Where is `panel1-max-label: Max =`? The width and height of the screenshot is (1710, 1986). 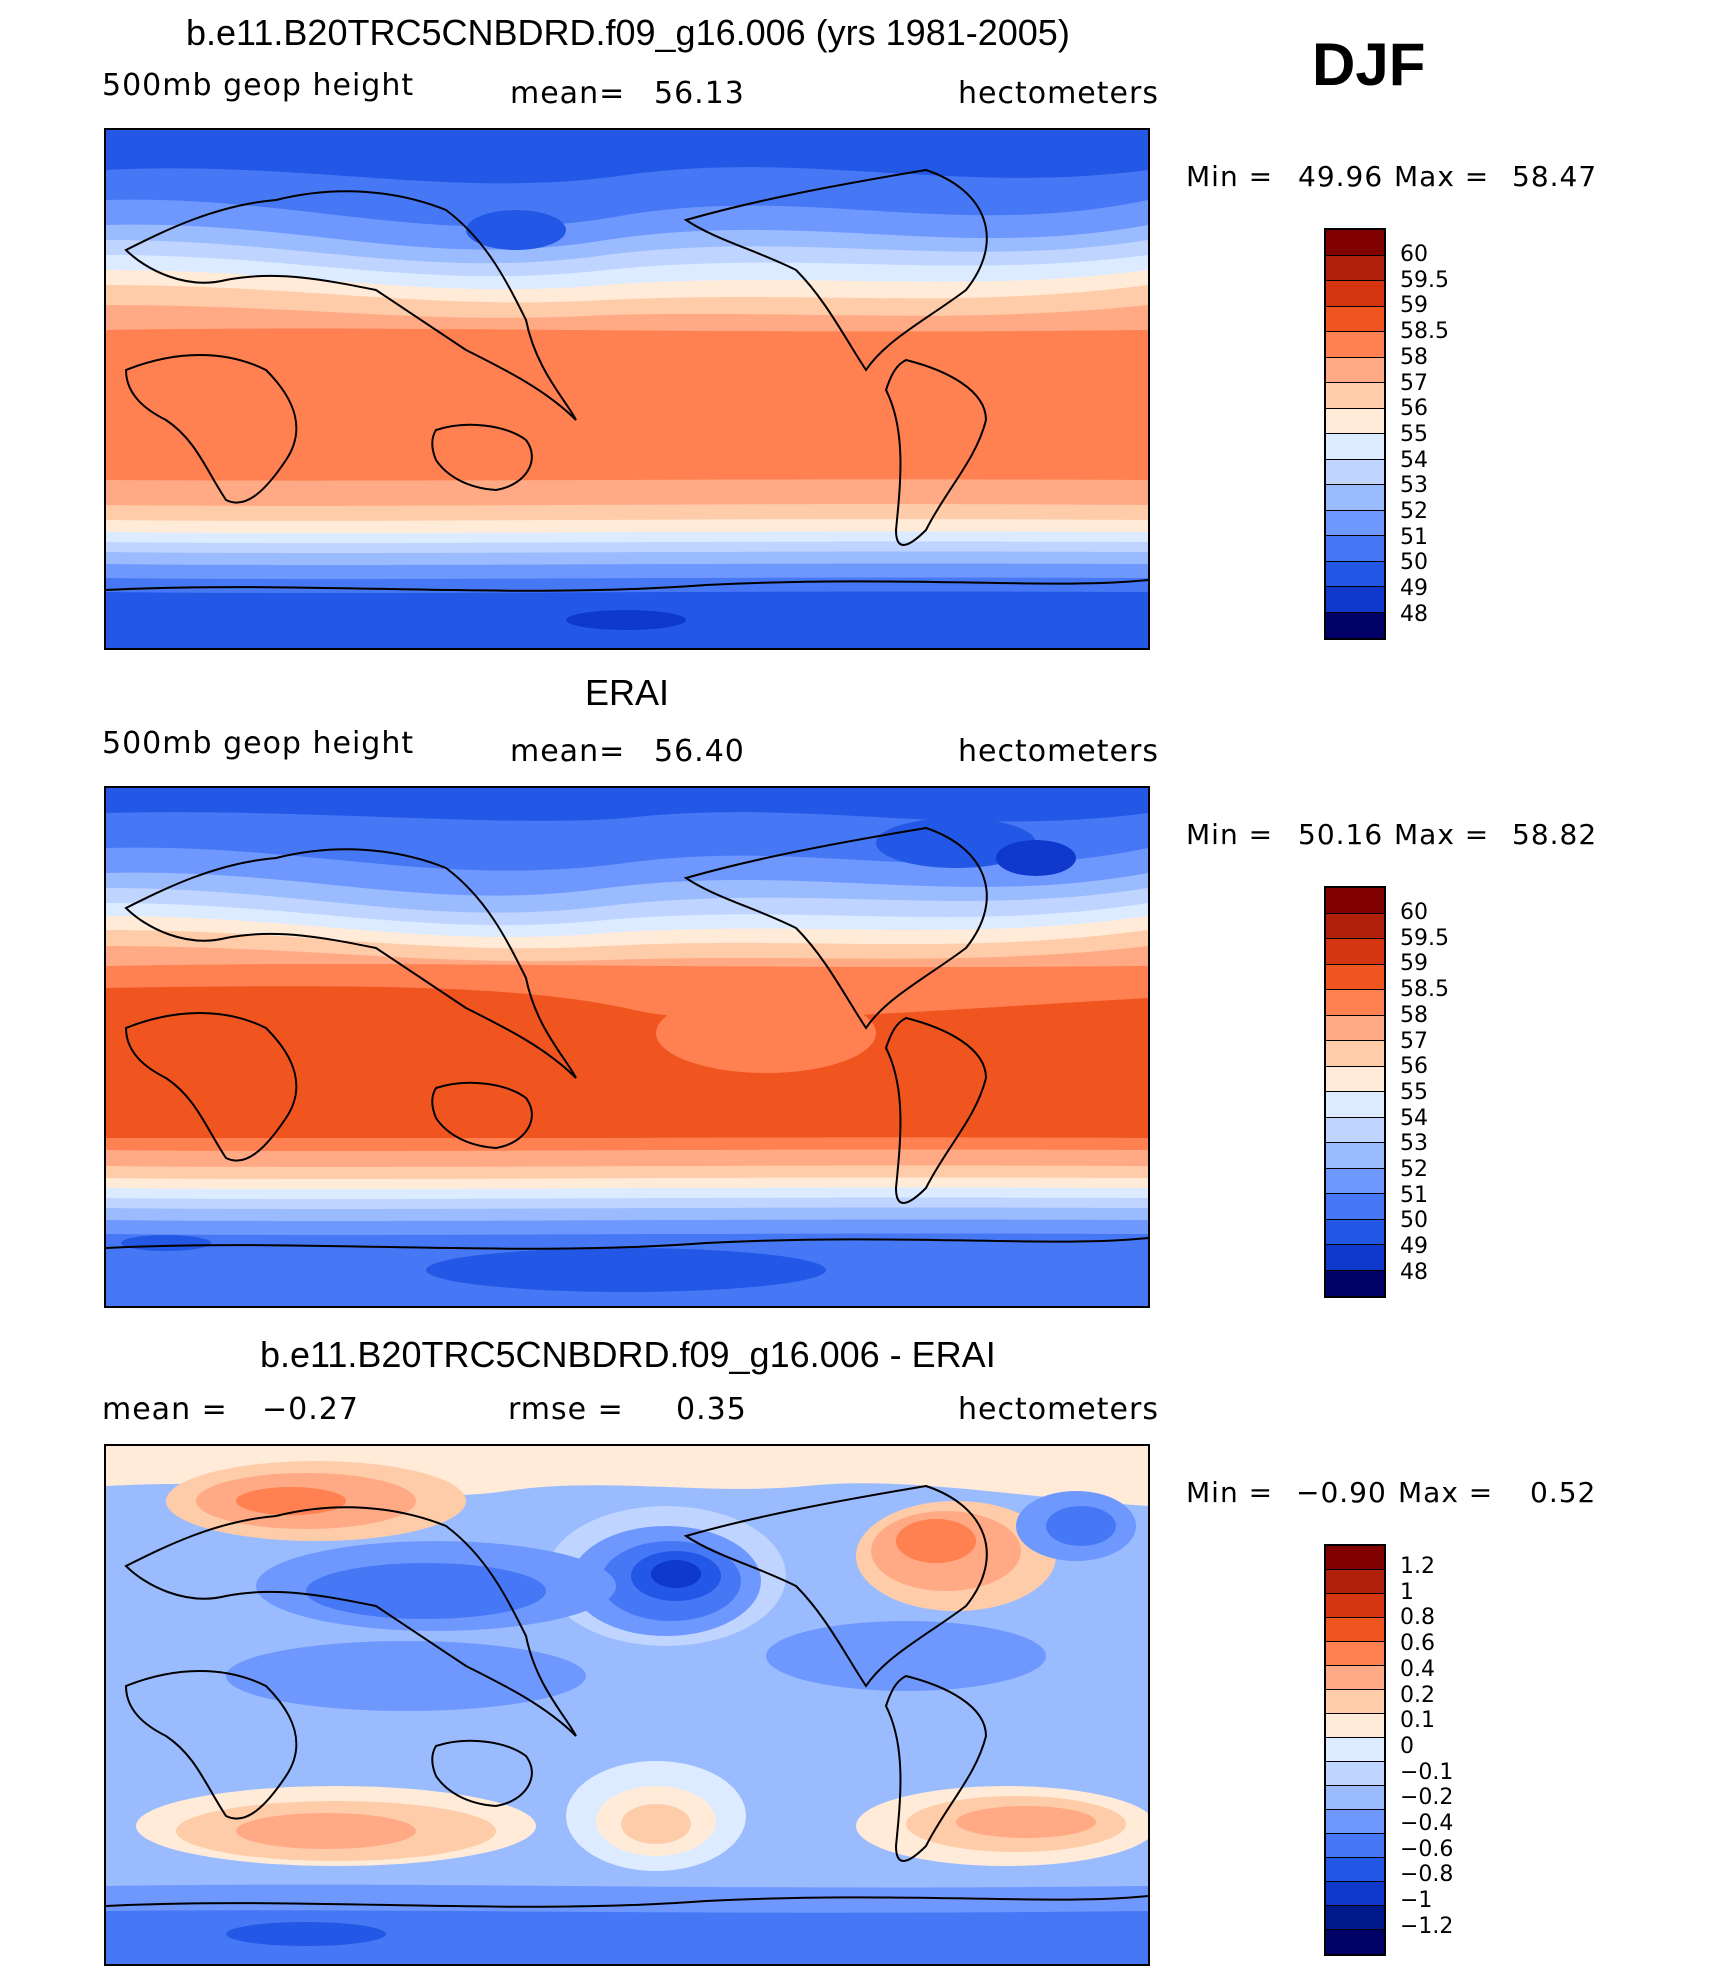 panel1-max-label: Max = is located at coordinates (1442, 176).